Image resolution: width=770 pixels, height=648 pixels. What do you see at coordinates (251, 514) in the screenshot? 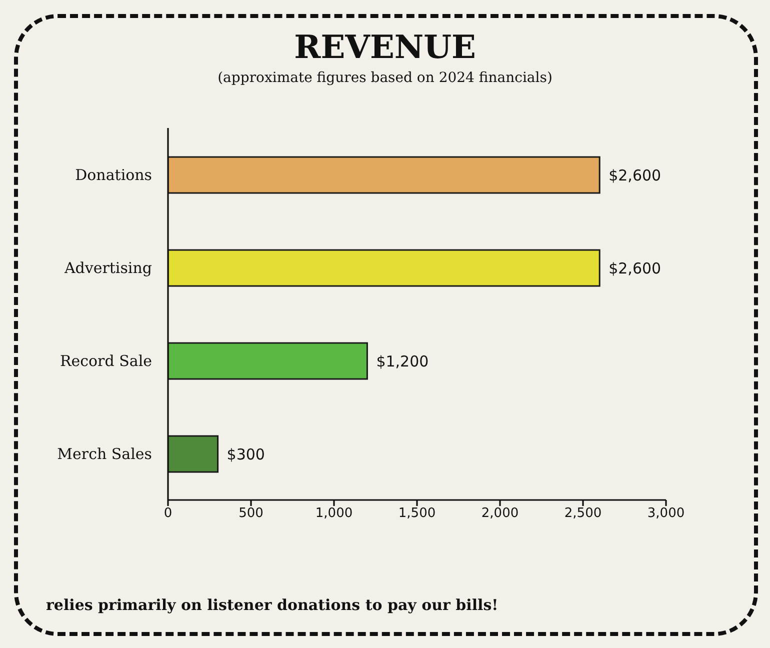
I see `x-tick-label: 500` at bounding box center [251, 514].